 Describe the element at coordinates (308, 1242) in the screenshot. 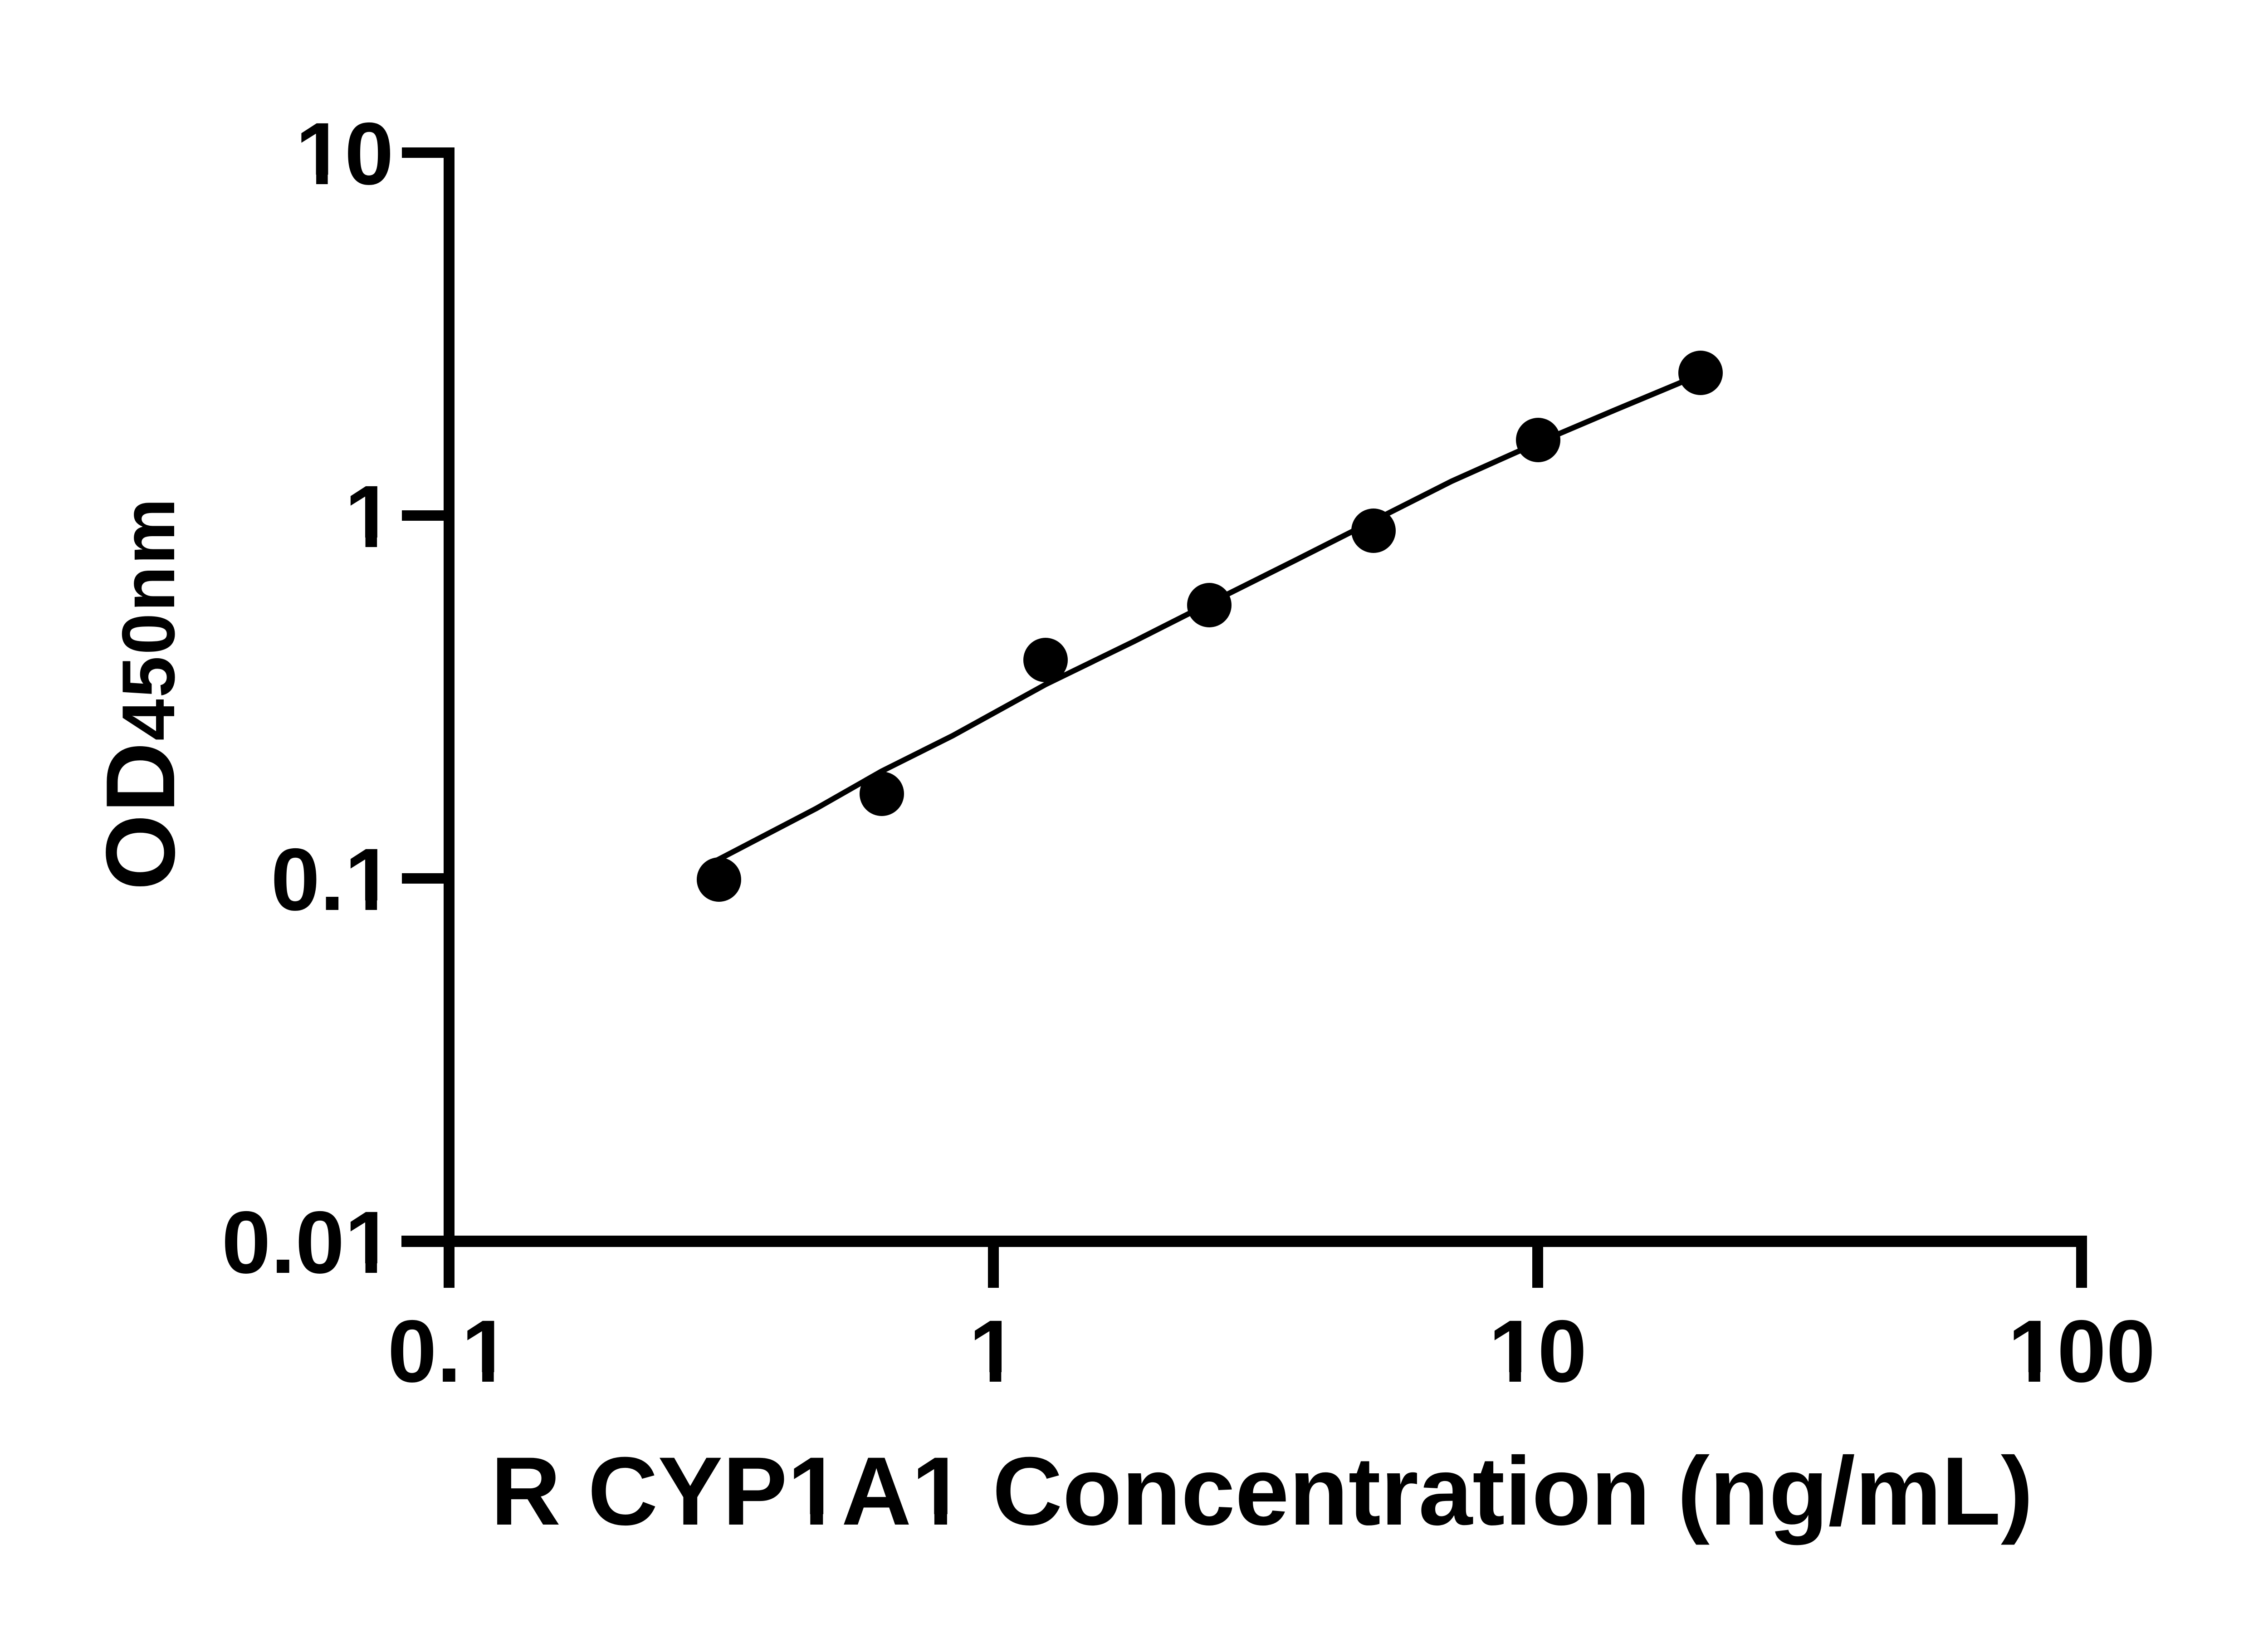

I see `svg-text: 0.01` at that location.